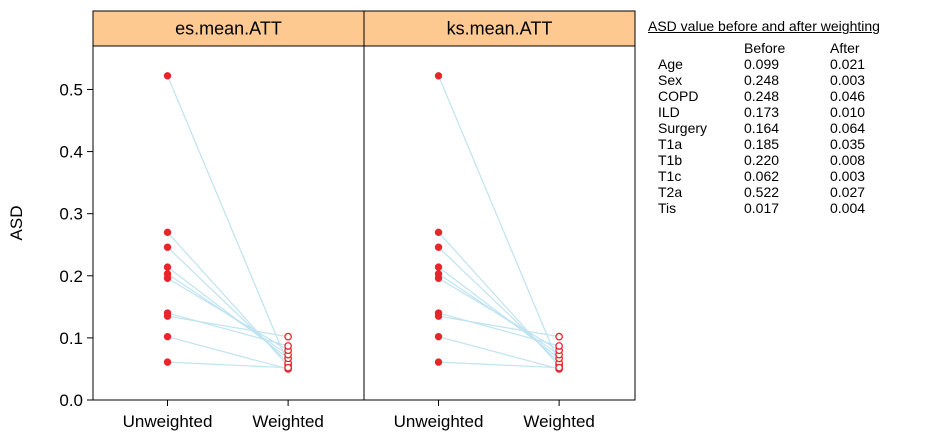 This screenshot has height=435, width=949. I want to click on row-before: 0.099, so click(762, 64).